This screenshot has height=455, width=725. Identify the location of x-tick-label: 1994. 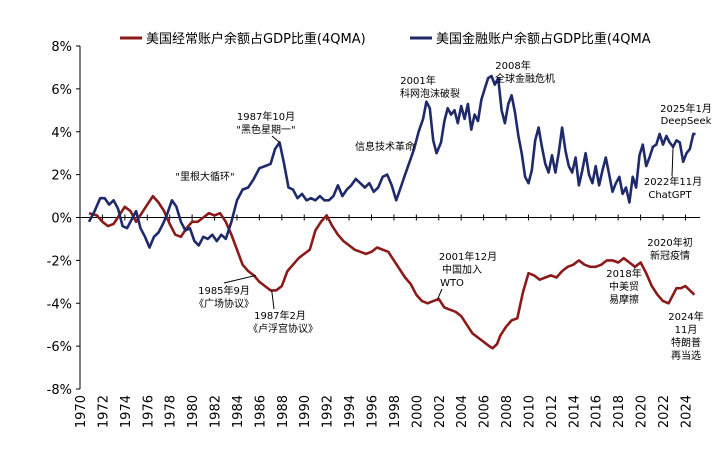
(350, 411).